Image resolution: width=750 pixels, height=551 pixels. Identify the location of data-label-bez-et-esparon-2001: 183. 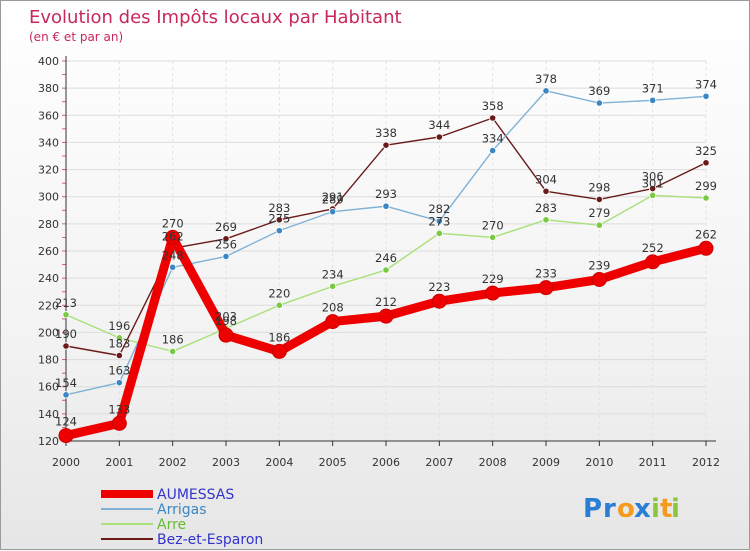
(119, 344).